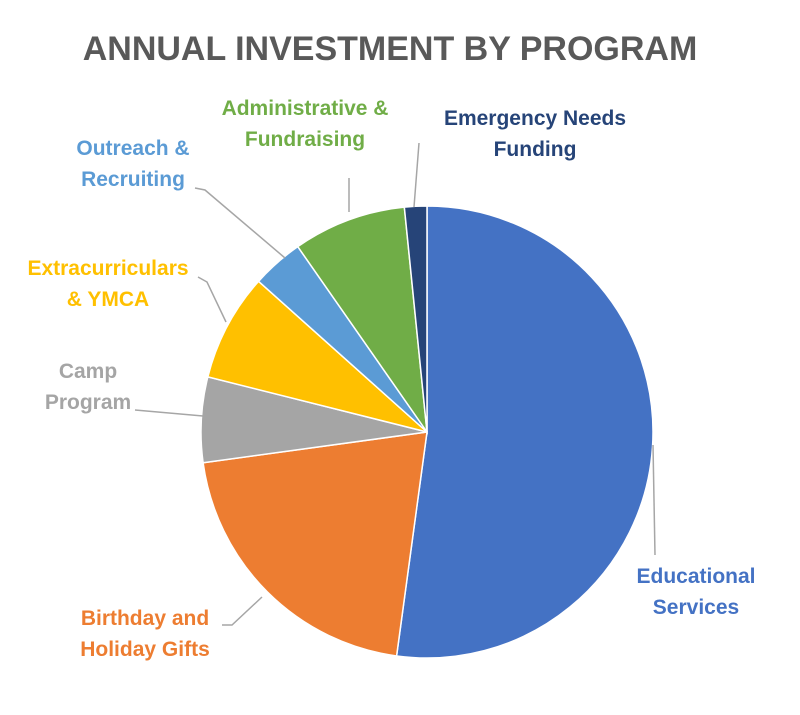  What do you see at coordinates (390, 49) in the screenshot?
I see `chart-title: ANNUAL INVESTMENT BY PROGRAM` at bounding box center [390, 49].